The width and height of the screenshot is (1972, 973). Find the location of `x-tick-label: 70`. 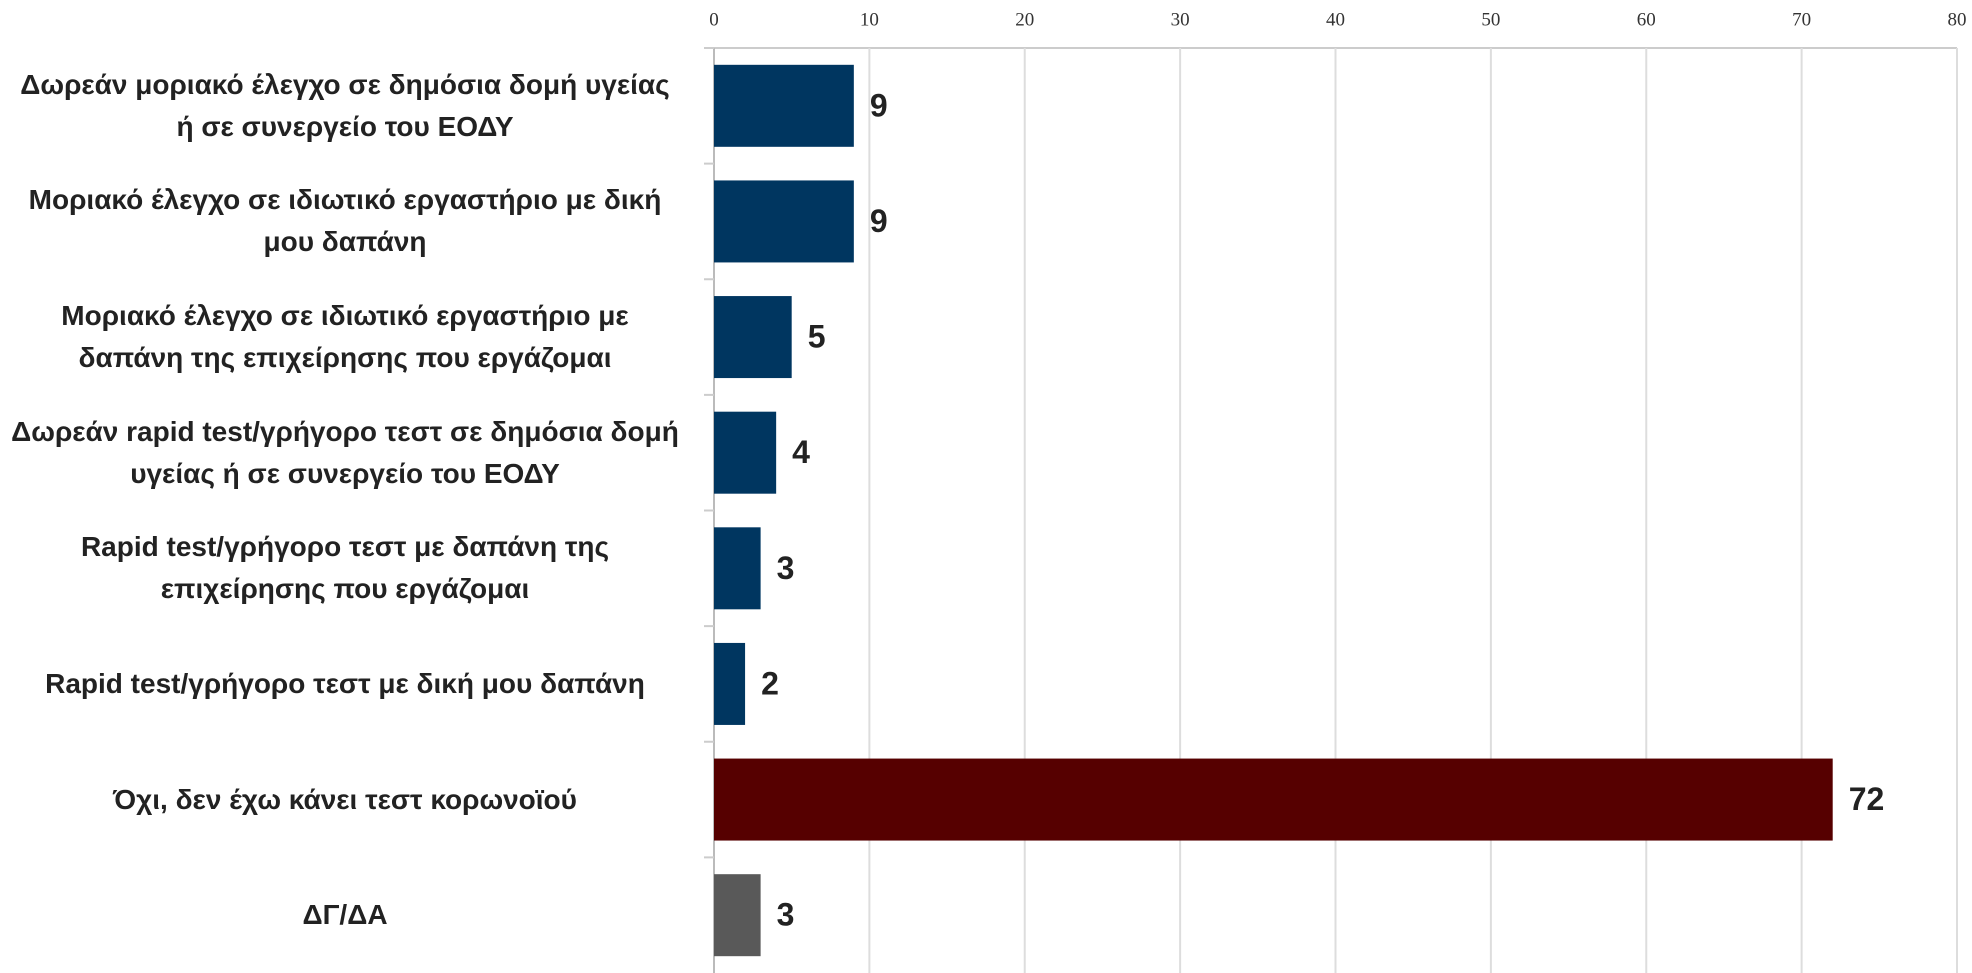

x-tick-label: 70 is located at coordinates (1801, 19).